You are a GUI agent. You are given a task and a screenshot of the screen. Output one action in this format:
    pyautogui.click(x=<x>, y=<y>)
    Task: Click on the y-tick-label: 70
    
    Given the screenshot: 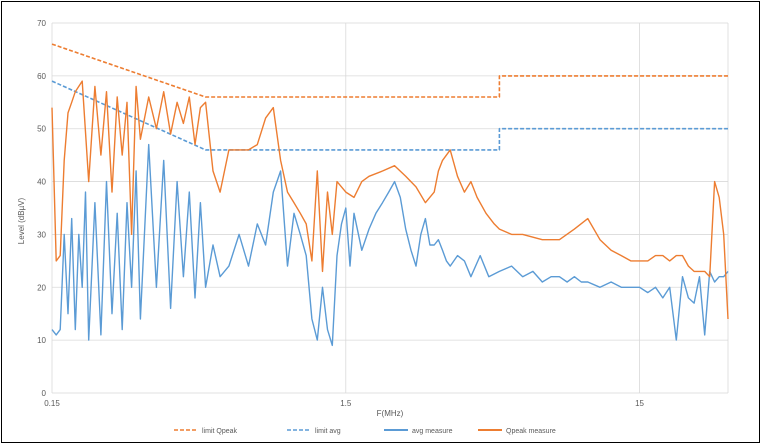 What is the action you would take?
    pyautogui.click(x=41, y=23)
    